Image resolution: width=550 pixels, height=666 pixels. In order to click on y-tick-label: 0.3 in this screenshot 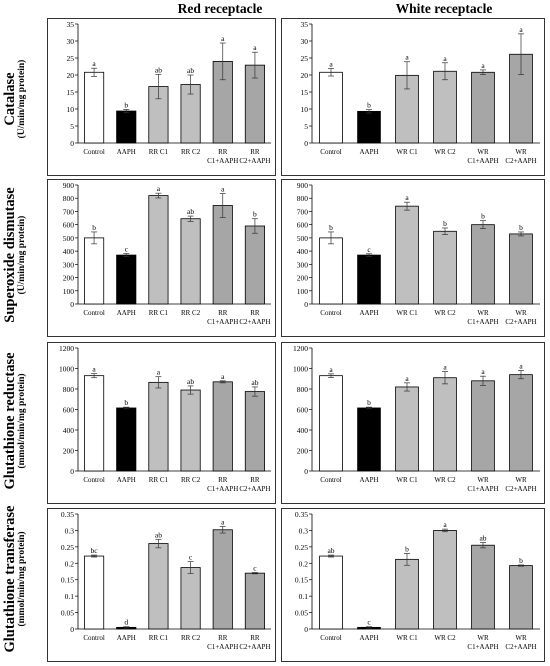, I will do `click(70, 530)`.